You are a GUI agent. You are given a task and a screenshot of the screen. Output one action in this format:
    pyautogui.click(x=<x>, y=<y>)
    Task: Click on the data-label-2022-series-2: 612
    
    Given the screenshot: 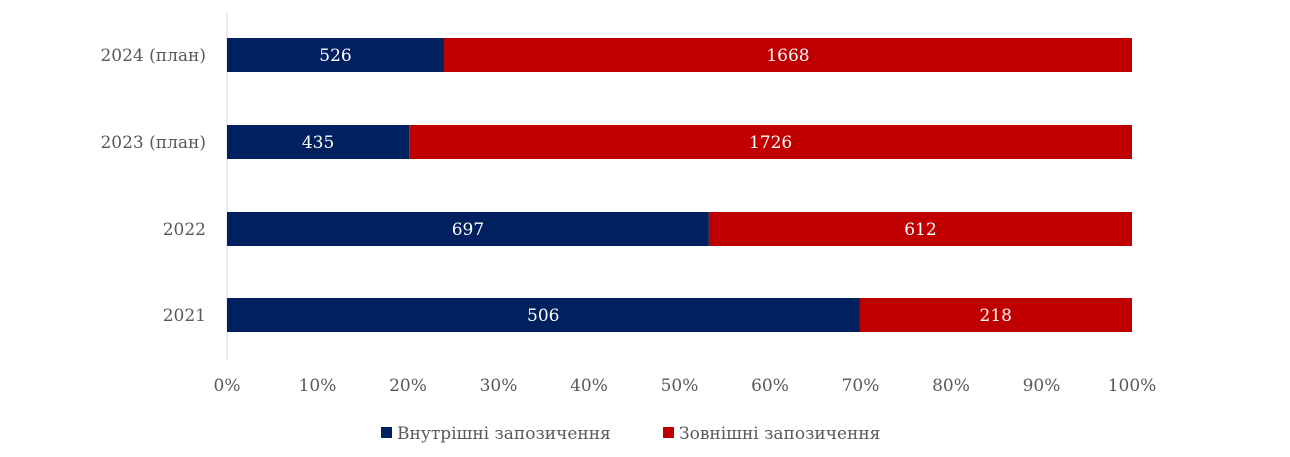 What is the action you would take?
    pyautogui.click(x=920, y=230)
    